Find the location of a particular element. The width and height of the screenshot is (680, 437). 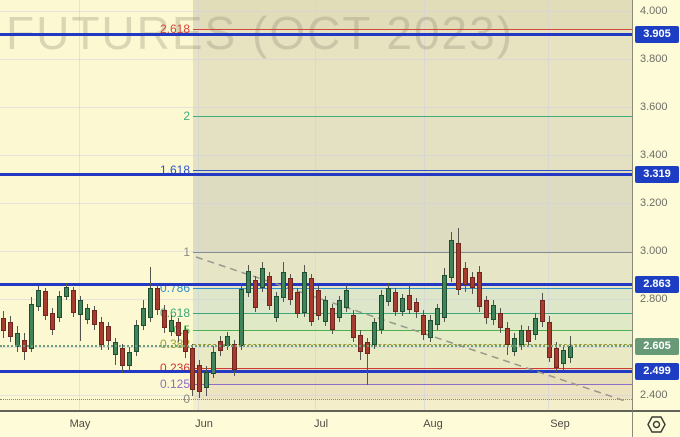

alert-price-badge: 2.499 is located at coordinates (657, 372).